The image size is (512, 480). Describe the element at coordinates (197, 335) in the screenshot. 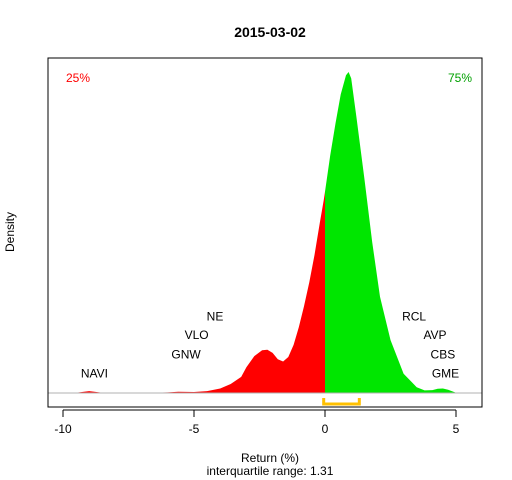

I see `stock-label: VLO` at that location.